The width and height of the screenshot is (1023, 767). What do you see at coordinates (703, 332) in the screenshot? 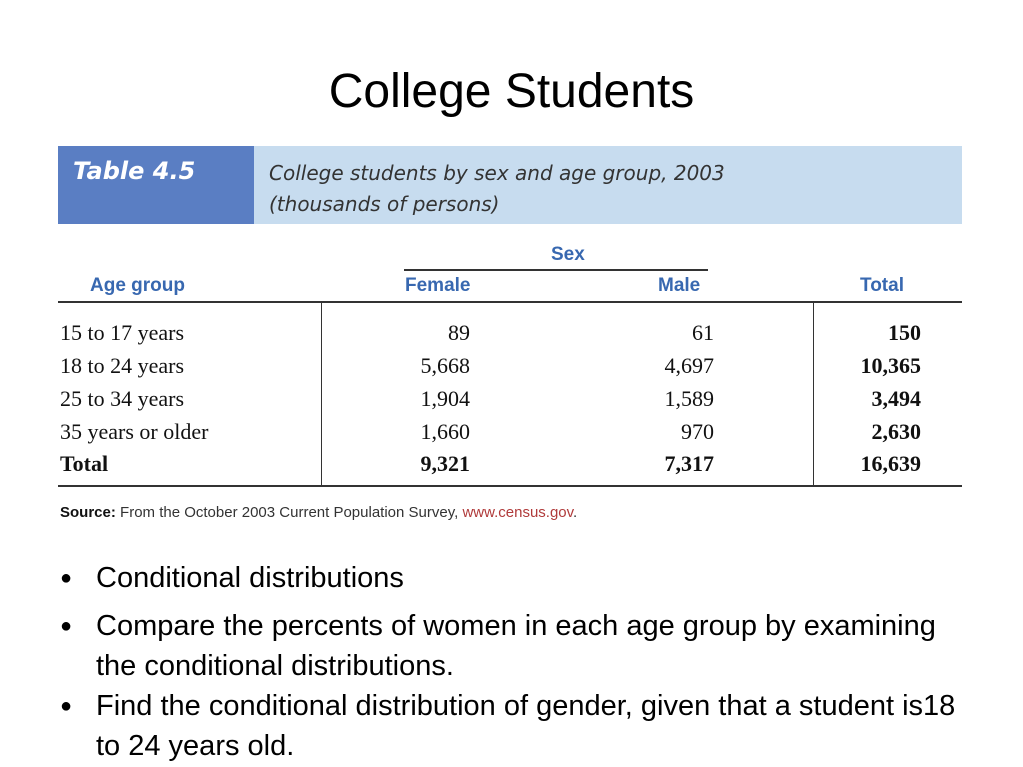
I see `cell-male: 61` at bounding box center [703, 332].